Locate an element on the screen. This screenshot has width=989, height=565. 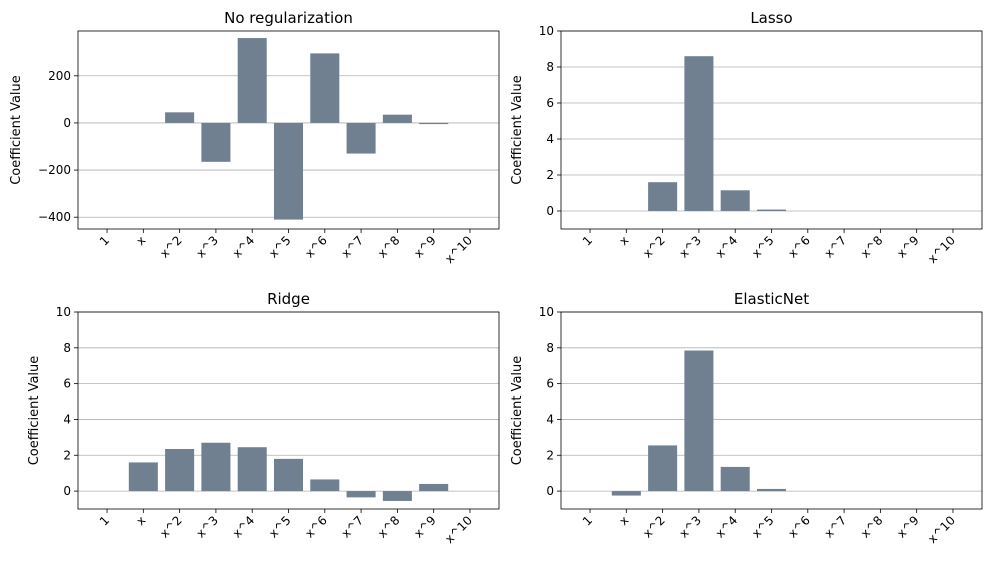
chart-title: ElasticNet is located at coordinates (771, 299).